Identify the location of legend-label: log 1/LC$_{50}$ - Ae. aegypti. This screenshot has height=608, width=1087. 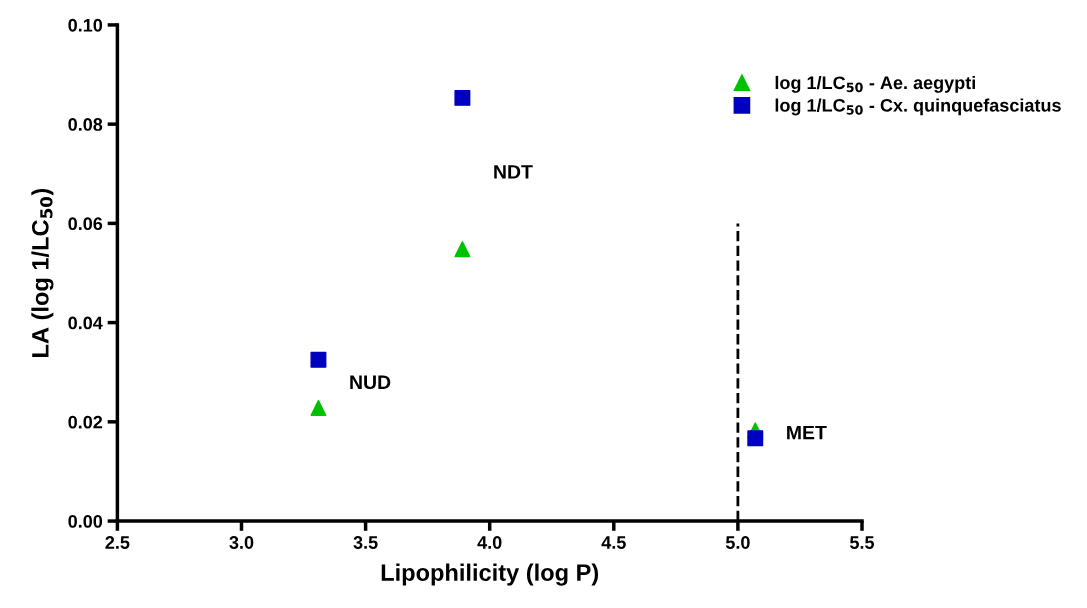
(875, 84).